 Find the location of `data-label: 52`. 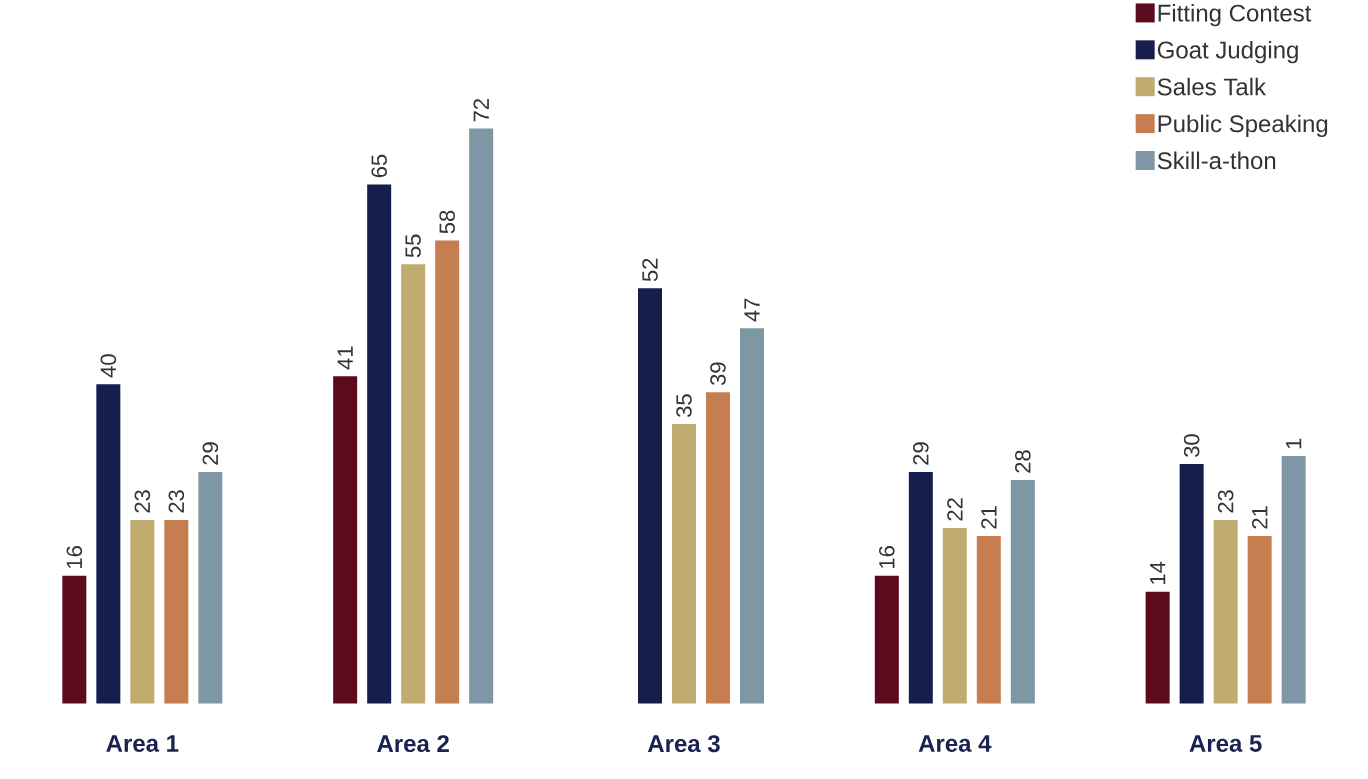

data-label: 52 is located at coordinates (650, 270).